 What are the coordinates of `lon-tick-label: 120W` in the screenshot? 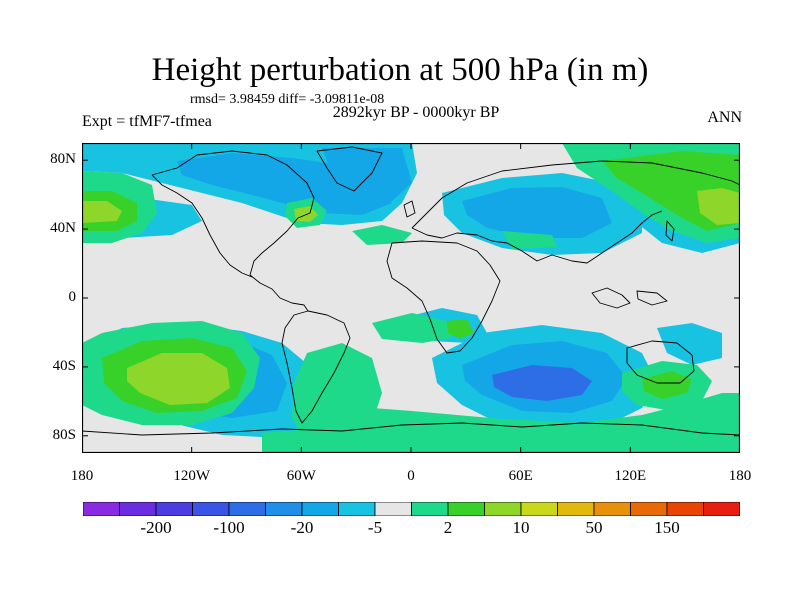 It's located at (191, 476).